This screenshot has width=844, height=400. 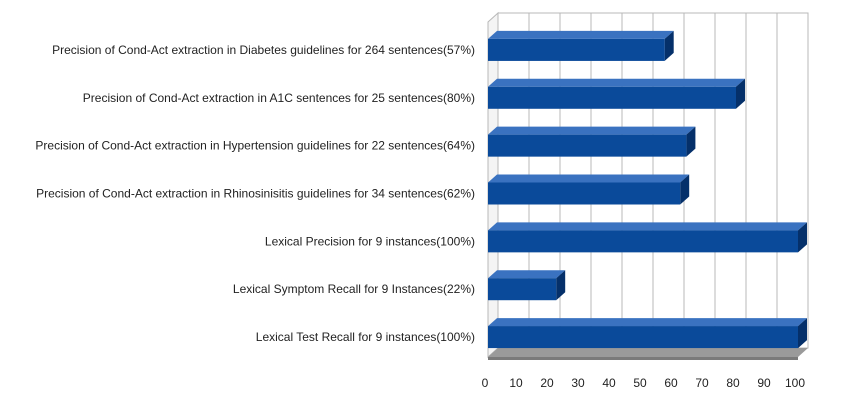 What do you see at coordinates (764, 383) in the screenshot?
I see `tick-label: 90` at bounding box center [764, 383].